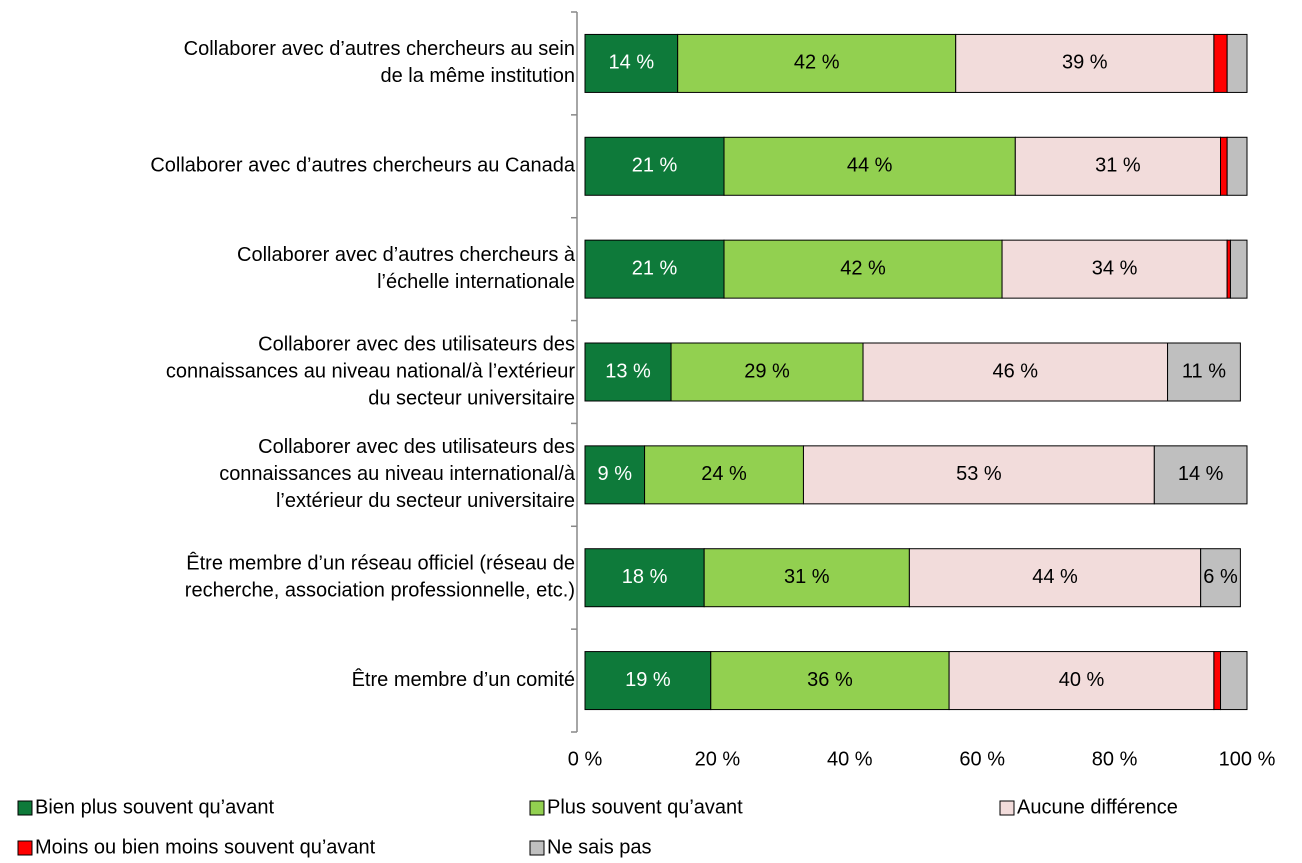 The height and width of the screenshot is (863, 1302). I want to click on value-label: 24 %, so click(724, 474).